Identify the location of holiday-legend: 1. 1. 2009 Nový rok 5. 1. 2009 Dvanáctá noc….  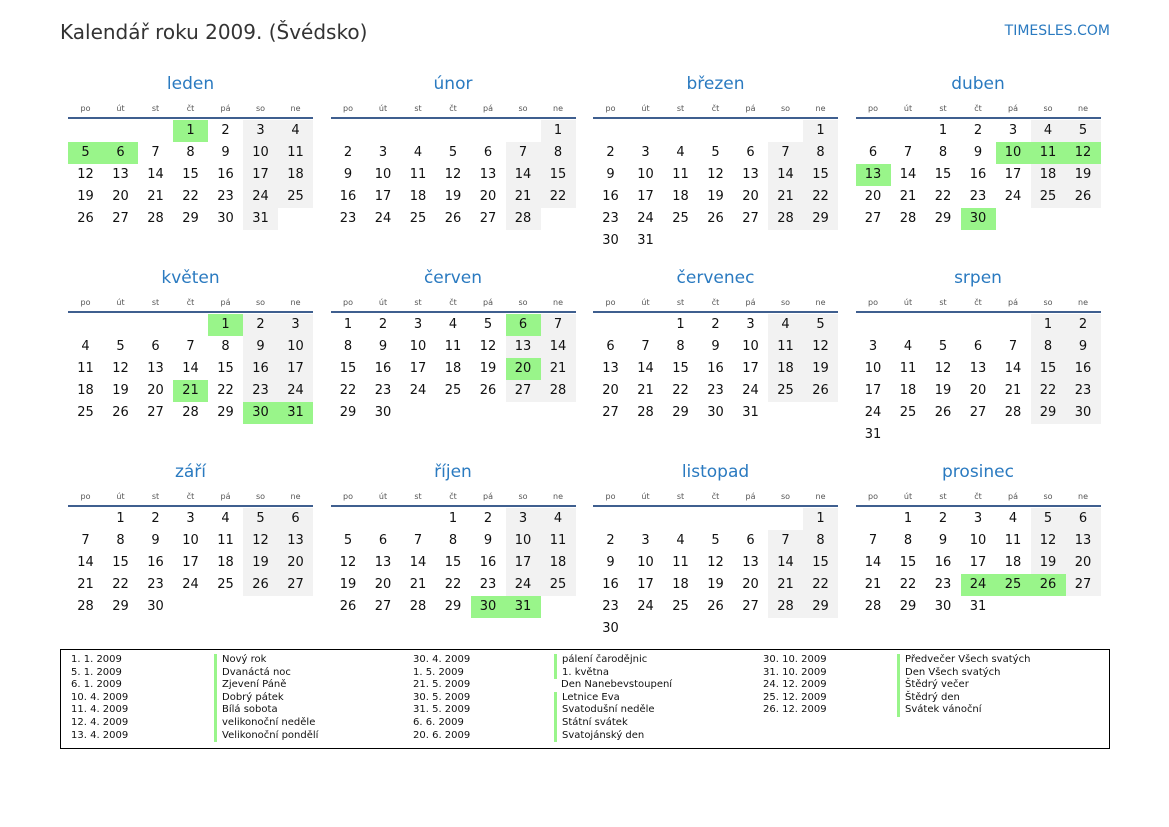
(585, 699).